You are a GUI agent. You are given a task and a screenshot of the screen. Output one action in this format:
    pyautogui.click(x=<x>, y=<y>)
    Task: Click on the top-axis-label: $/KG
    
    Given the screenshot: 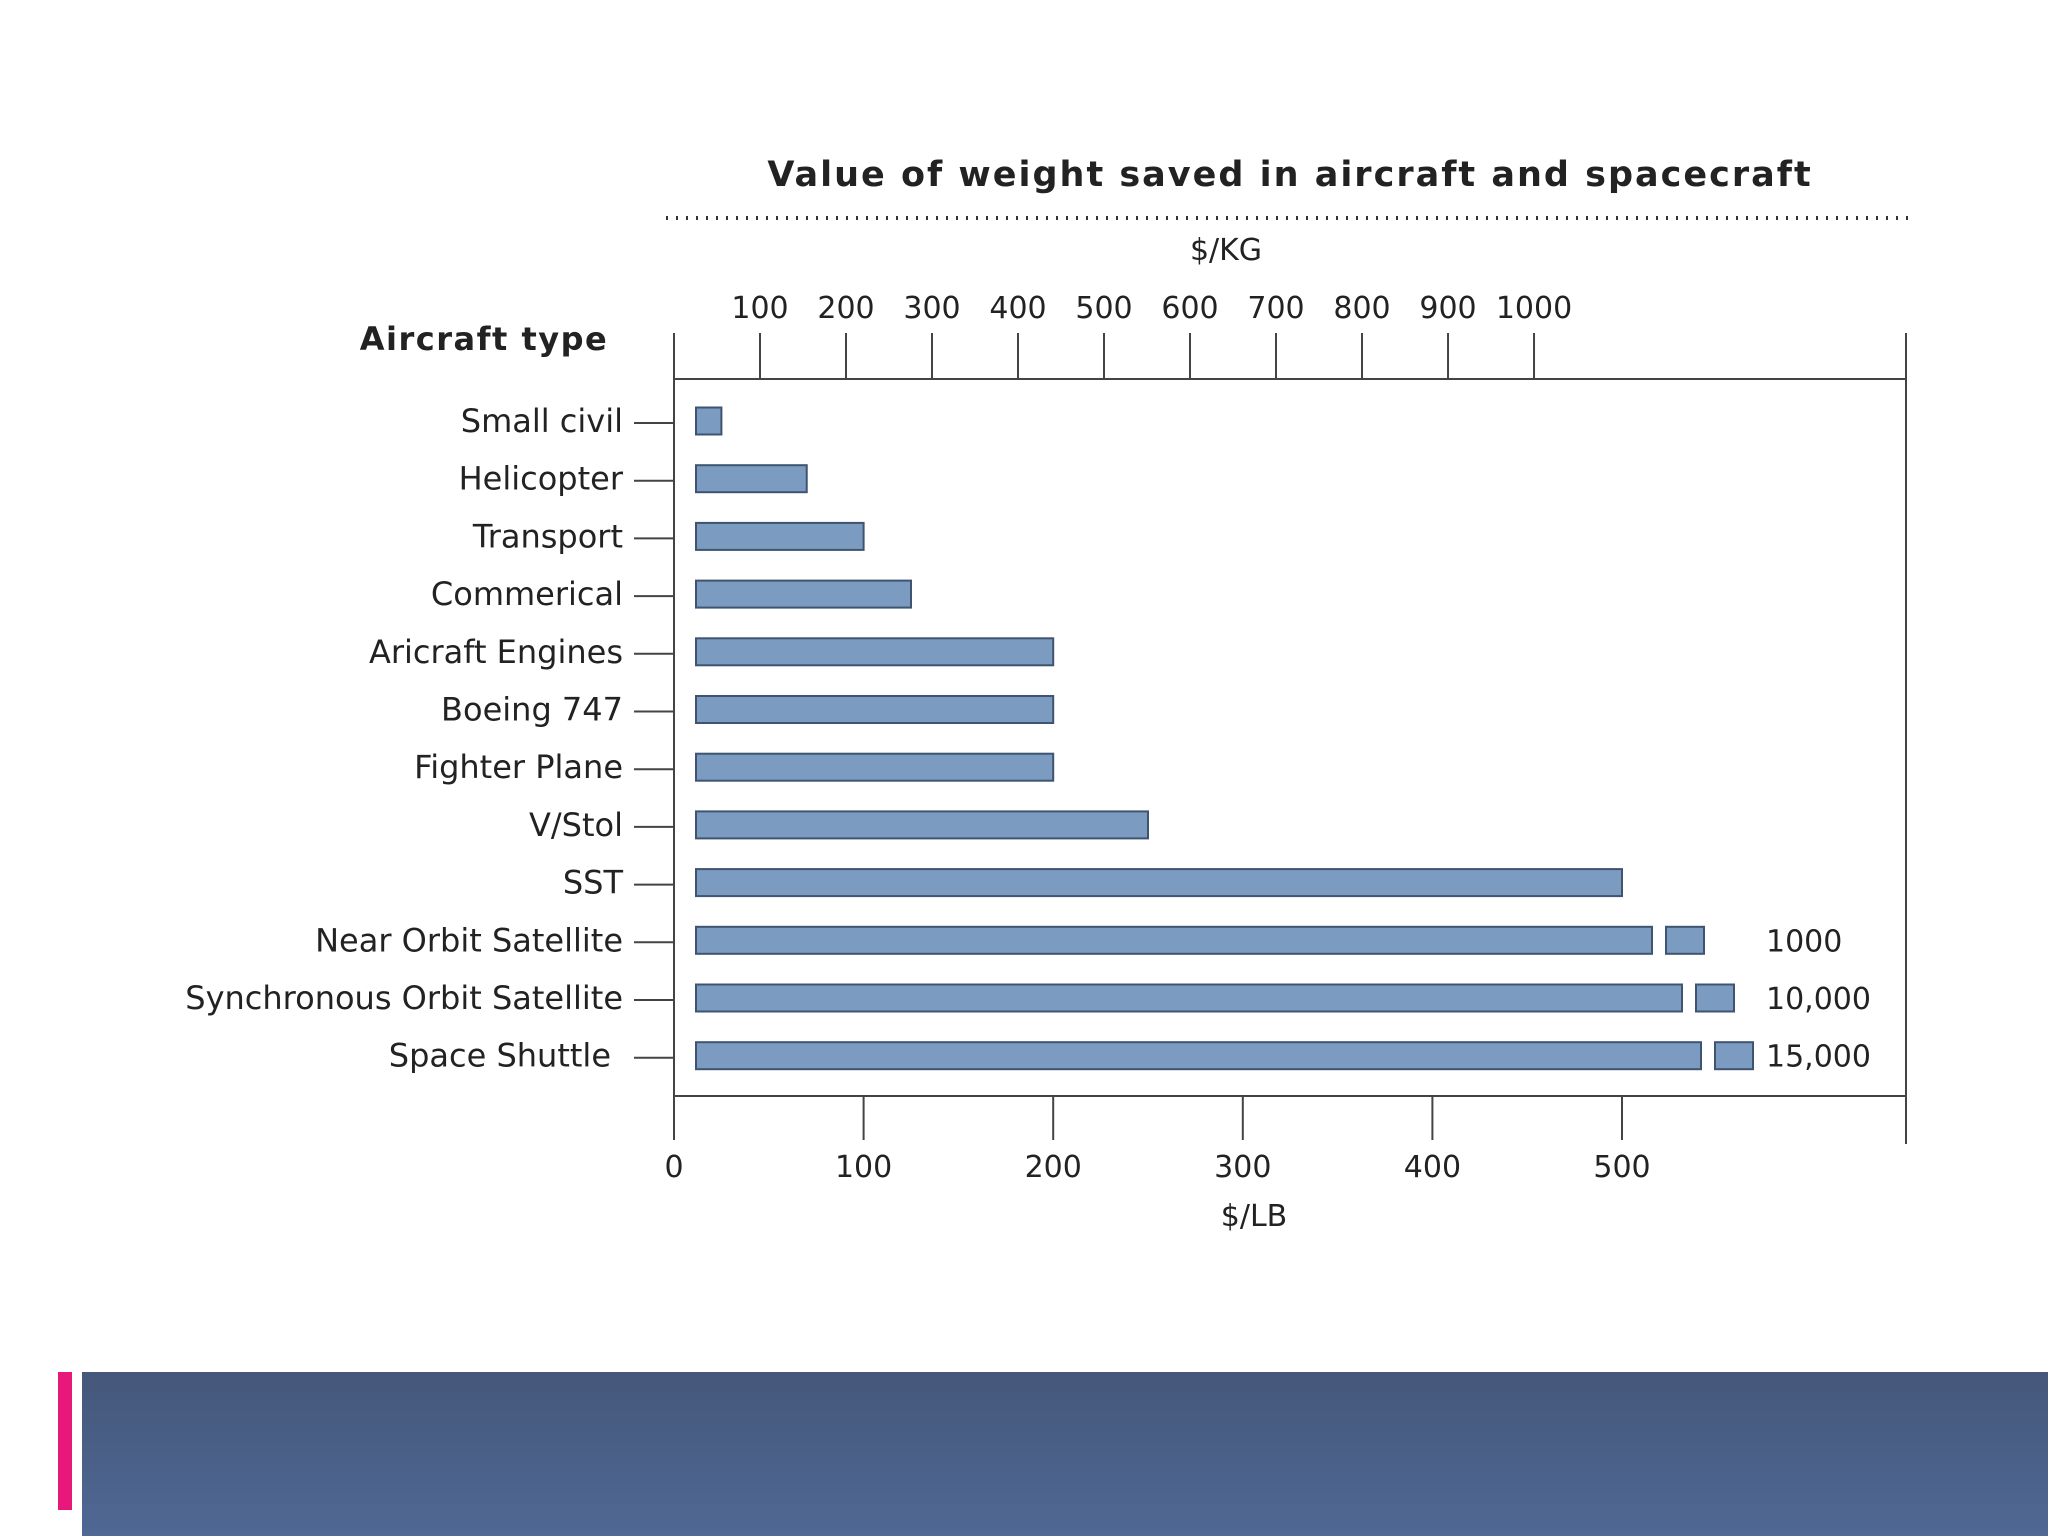 What is the action you would take?
    pyautogui.click(x=1226, y=250)
    